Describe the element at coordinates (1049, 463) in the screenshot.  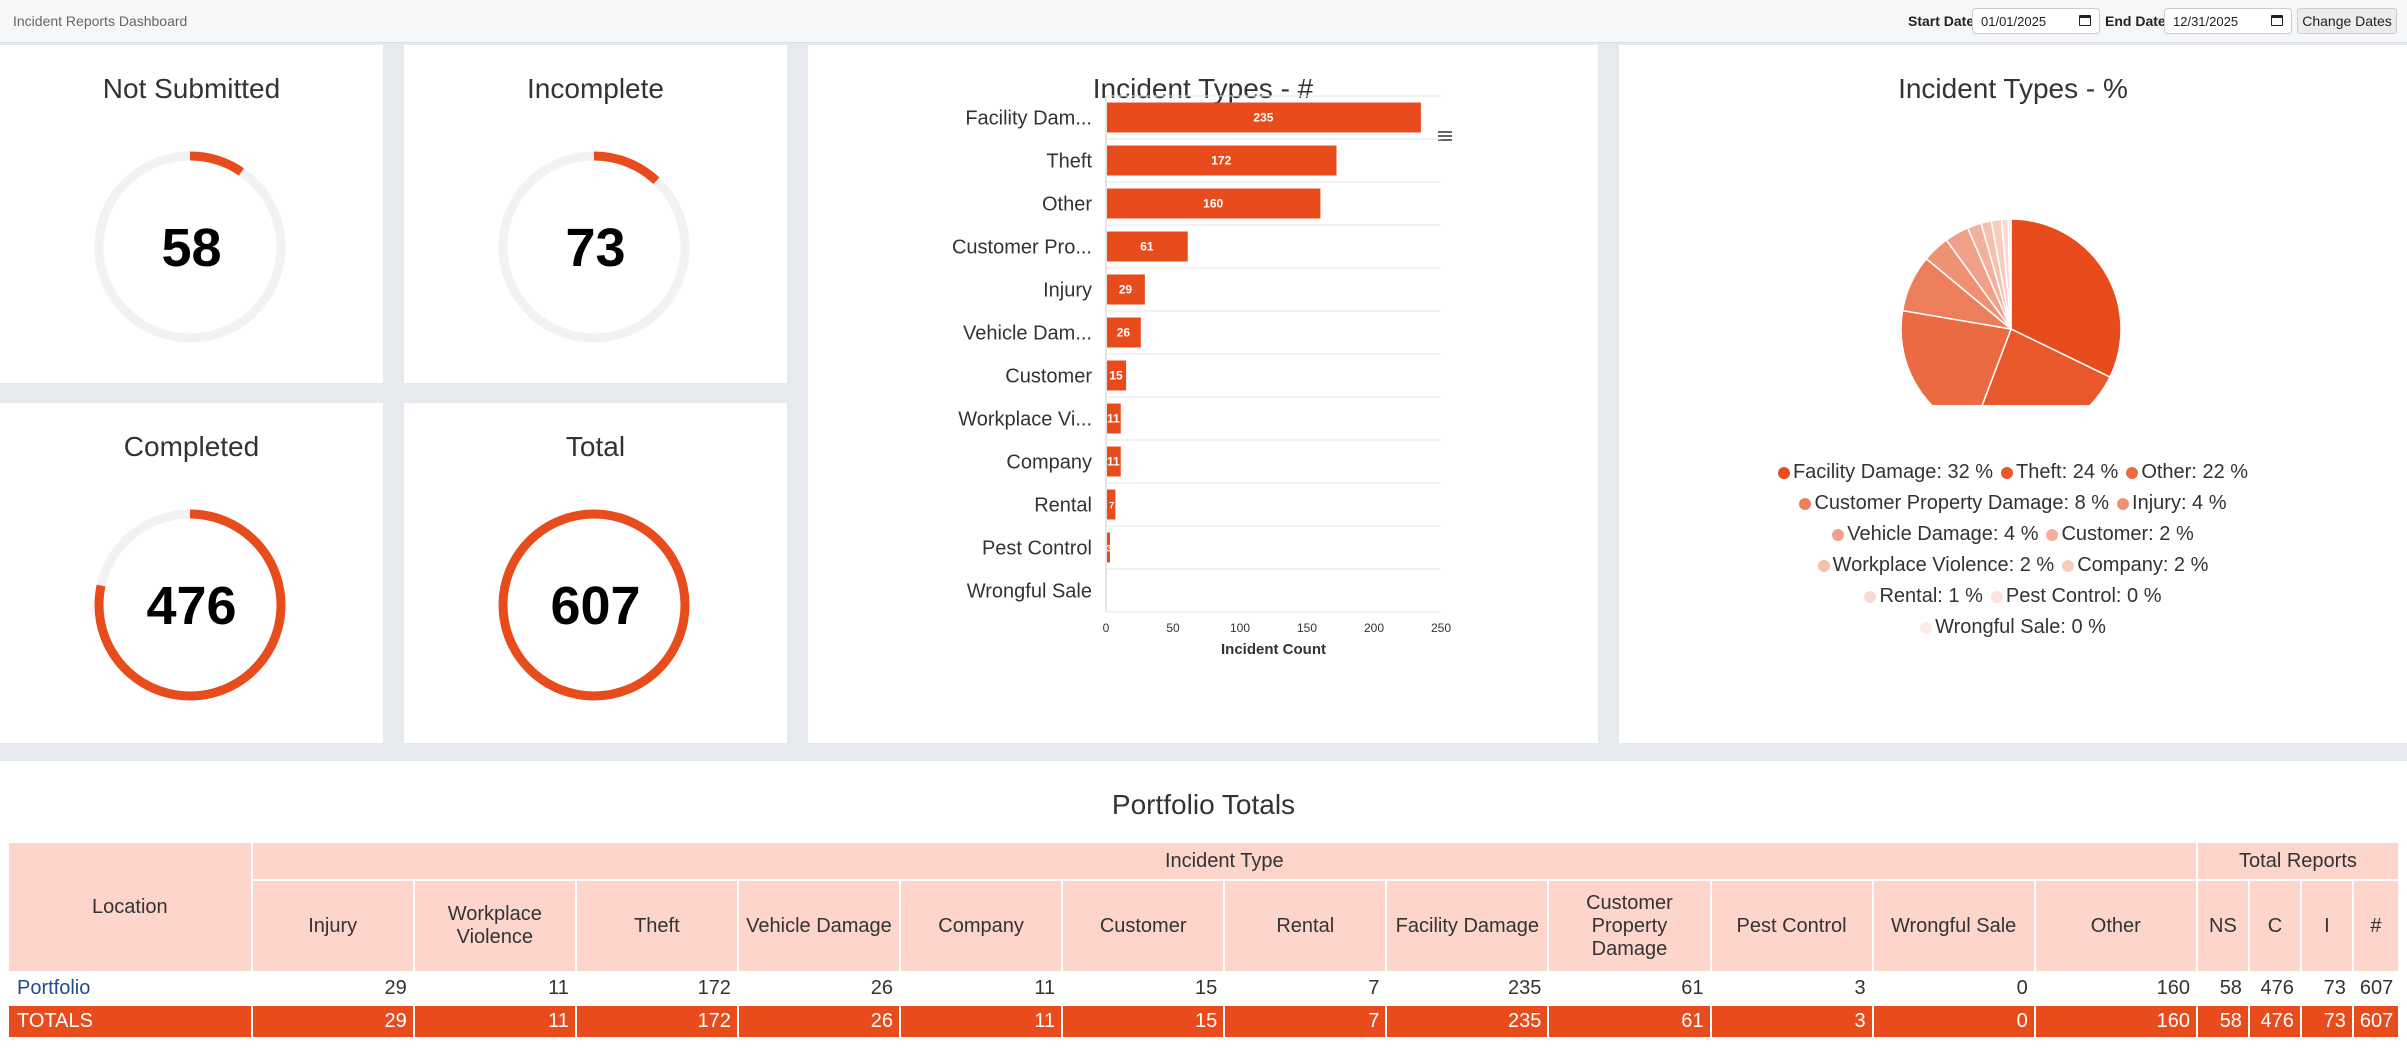
I see `category-label: Company` at that location.